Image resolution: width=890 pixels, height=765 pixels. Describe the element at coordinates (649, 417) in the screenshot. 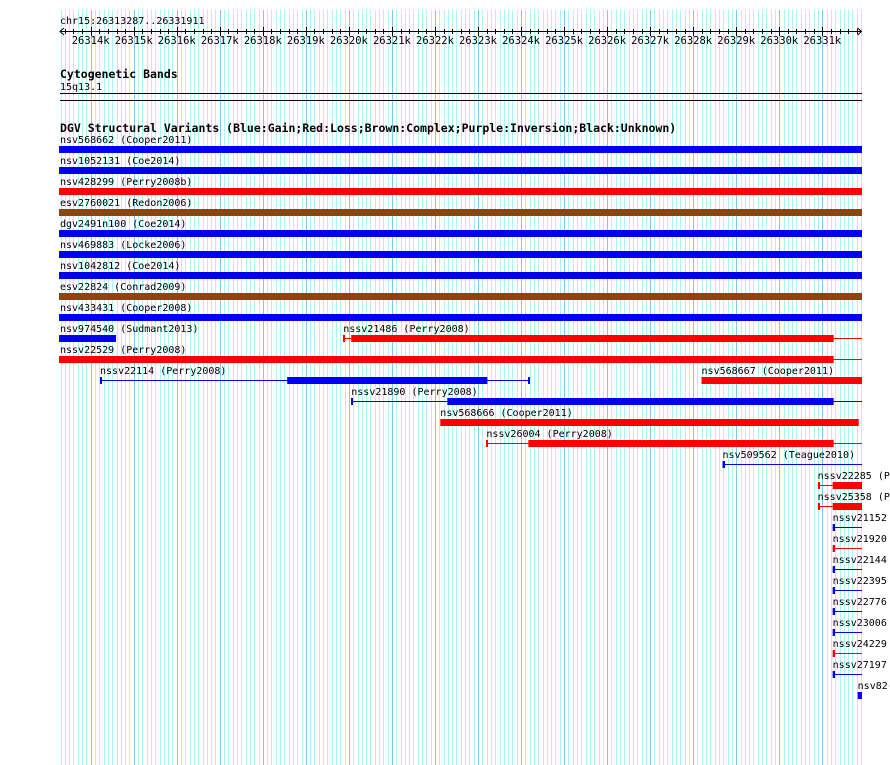

I see `structural-variant: nsv568666 (Cooper2011)` at that location.